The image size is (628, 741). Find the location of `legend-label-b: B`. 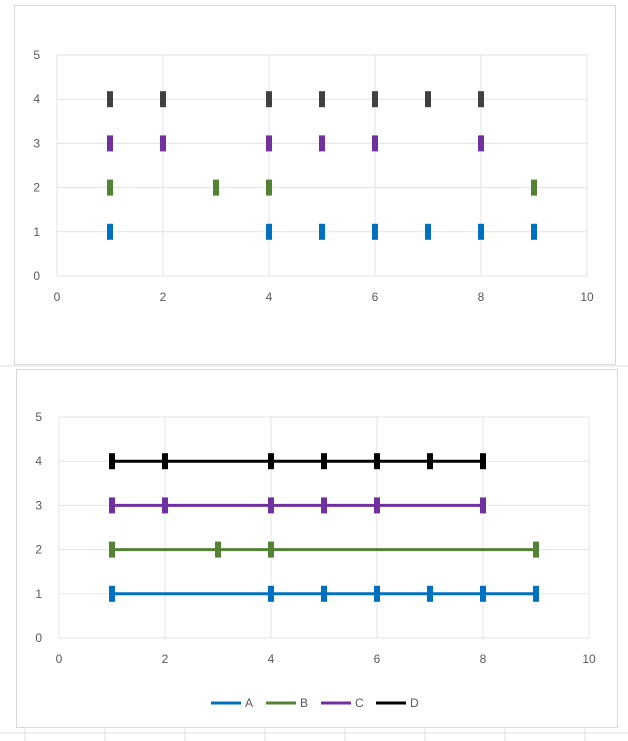

legend-label-b: B is located at coordinates (304, 703).